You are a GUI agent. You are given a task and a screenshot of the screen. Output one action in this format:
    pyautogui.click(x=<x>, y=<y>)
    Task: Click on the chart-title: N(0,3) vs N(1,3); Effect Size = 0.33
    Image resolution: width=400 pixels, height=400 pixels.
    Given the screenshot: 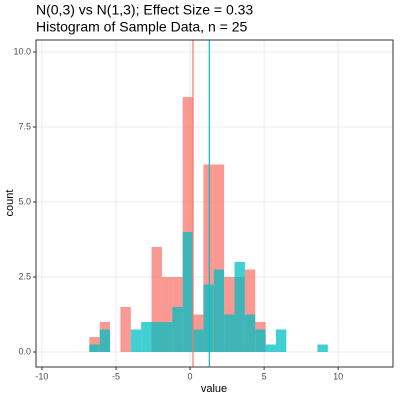 What is the action you would take?
    pyautogui.click(x=144, y=10)
    